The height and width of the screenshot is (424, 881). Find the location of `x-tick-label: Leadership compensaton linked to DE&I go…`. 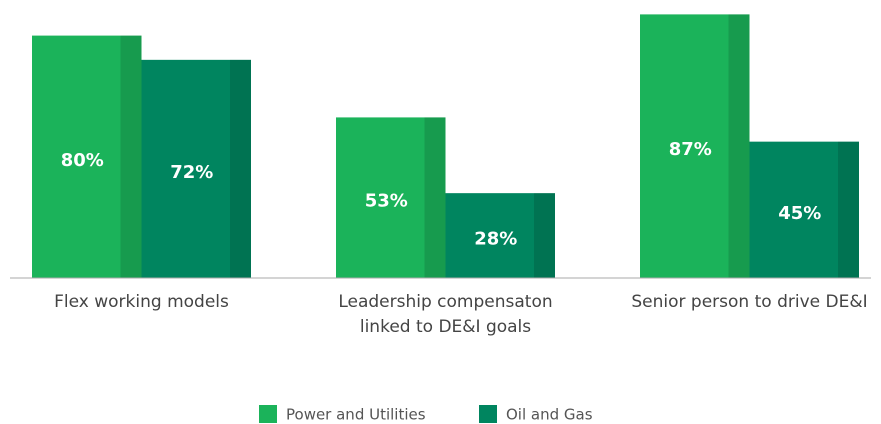

x-tick-label: Leadership compensaton linked to DE&I go… is located at coordinates (445, 314).